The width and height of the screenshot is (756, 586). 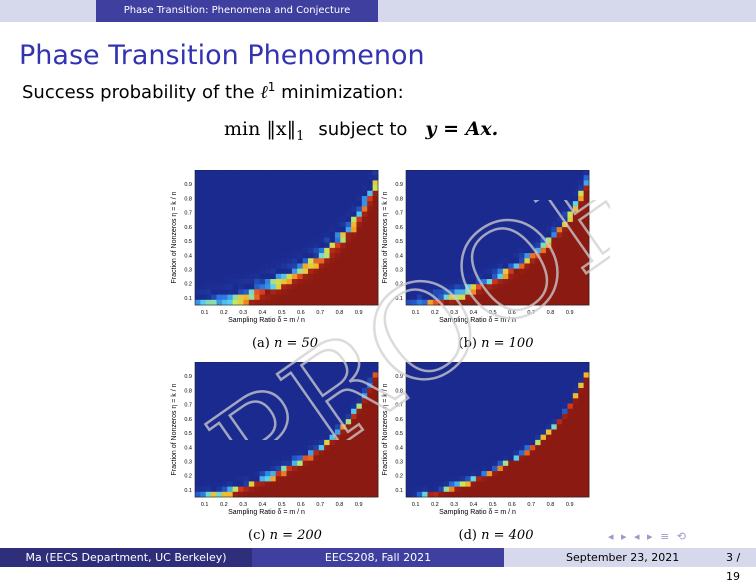 I want to click on x-axis-label: Sampling Ratio δ = m / n, so click(x=266, y=320).